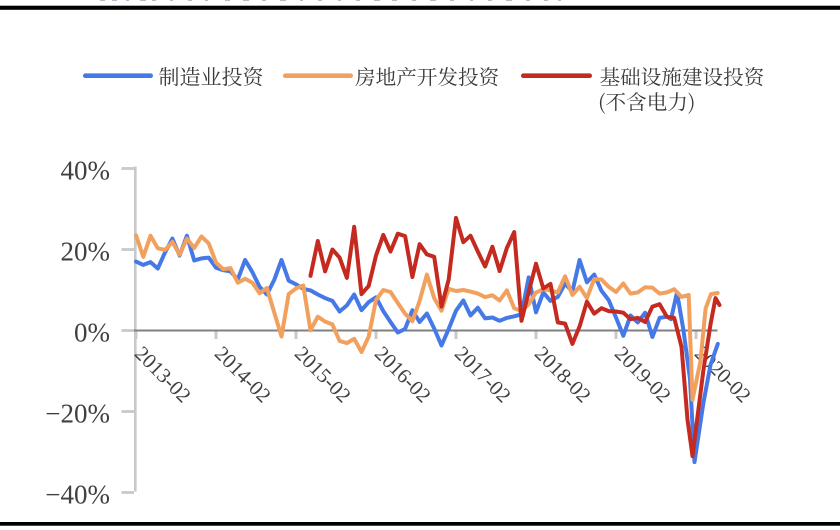 Image resolution: width=840 pixels, height=530 pixels. What do you see at coordinates (77, 413) in the screenshot?
I see `svg-text: −20%` at bounding box center [77, 413].